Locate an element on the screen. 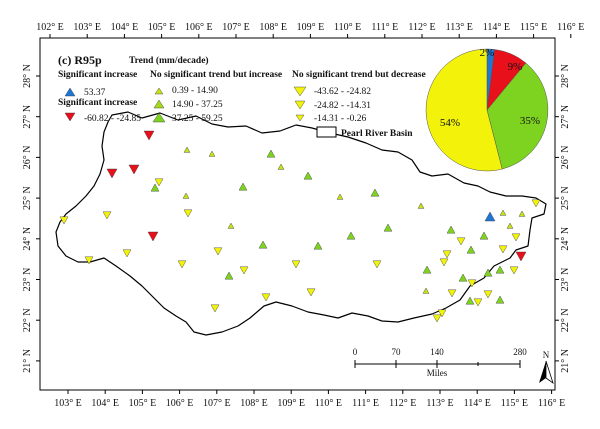  scale-bar-unit: Miles is located at coordinates (437, 373).